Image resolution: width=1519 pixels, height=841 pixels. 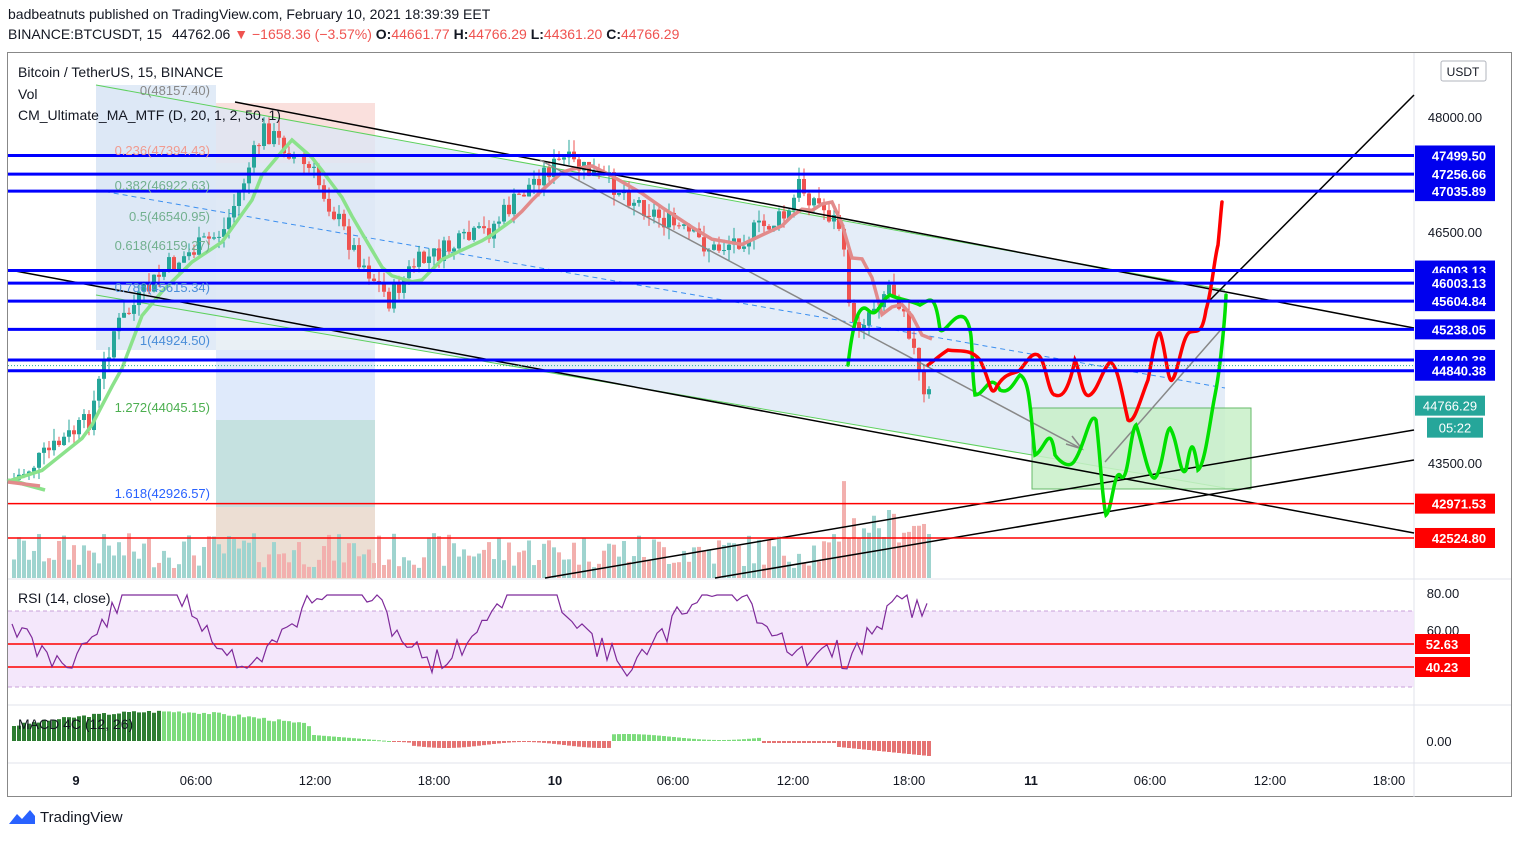 What do you see at coordinates (65, 817) in the screenshot?
I see `tradingview-branding: TradingView` at bounding box center [65, 817].